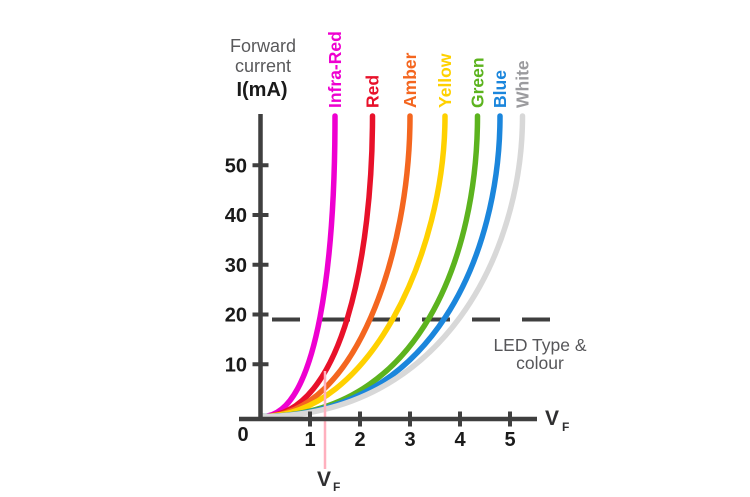 The width and height of the screenshot is (750, 497). What do you see at coordinates (263, 66) in the screenshot?
I see `y-axis-title-line2: current` at bounding box center [263, 66].